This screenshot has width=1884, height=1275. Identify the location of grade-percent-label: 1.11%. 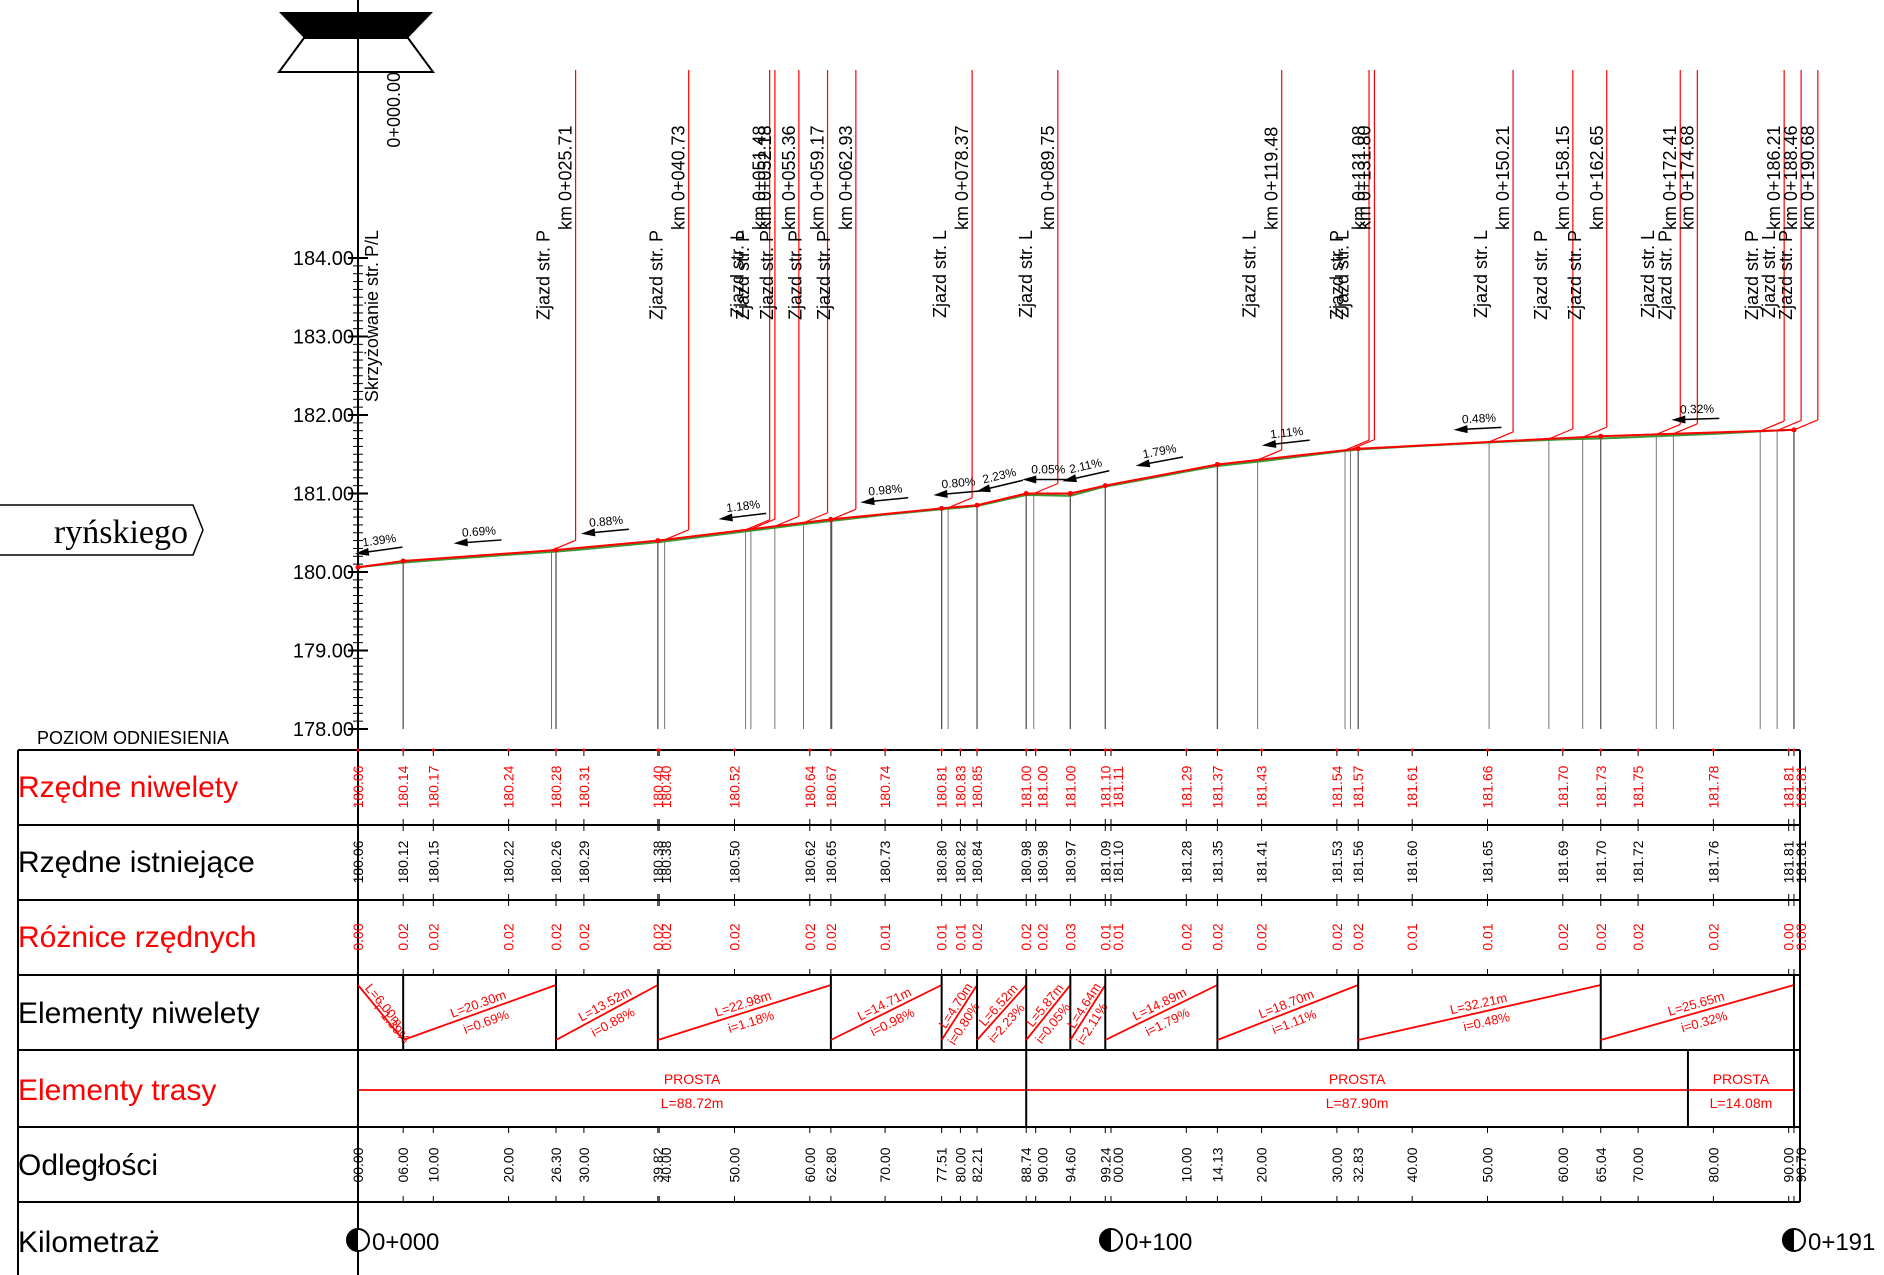
(1286, 433).